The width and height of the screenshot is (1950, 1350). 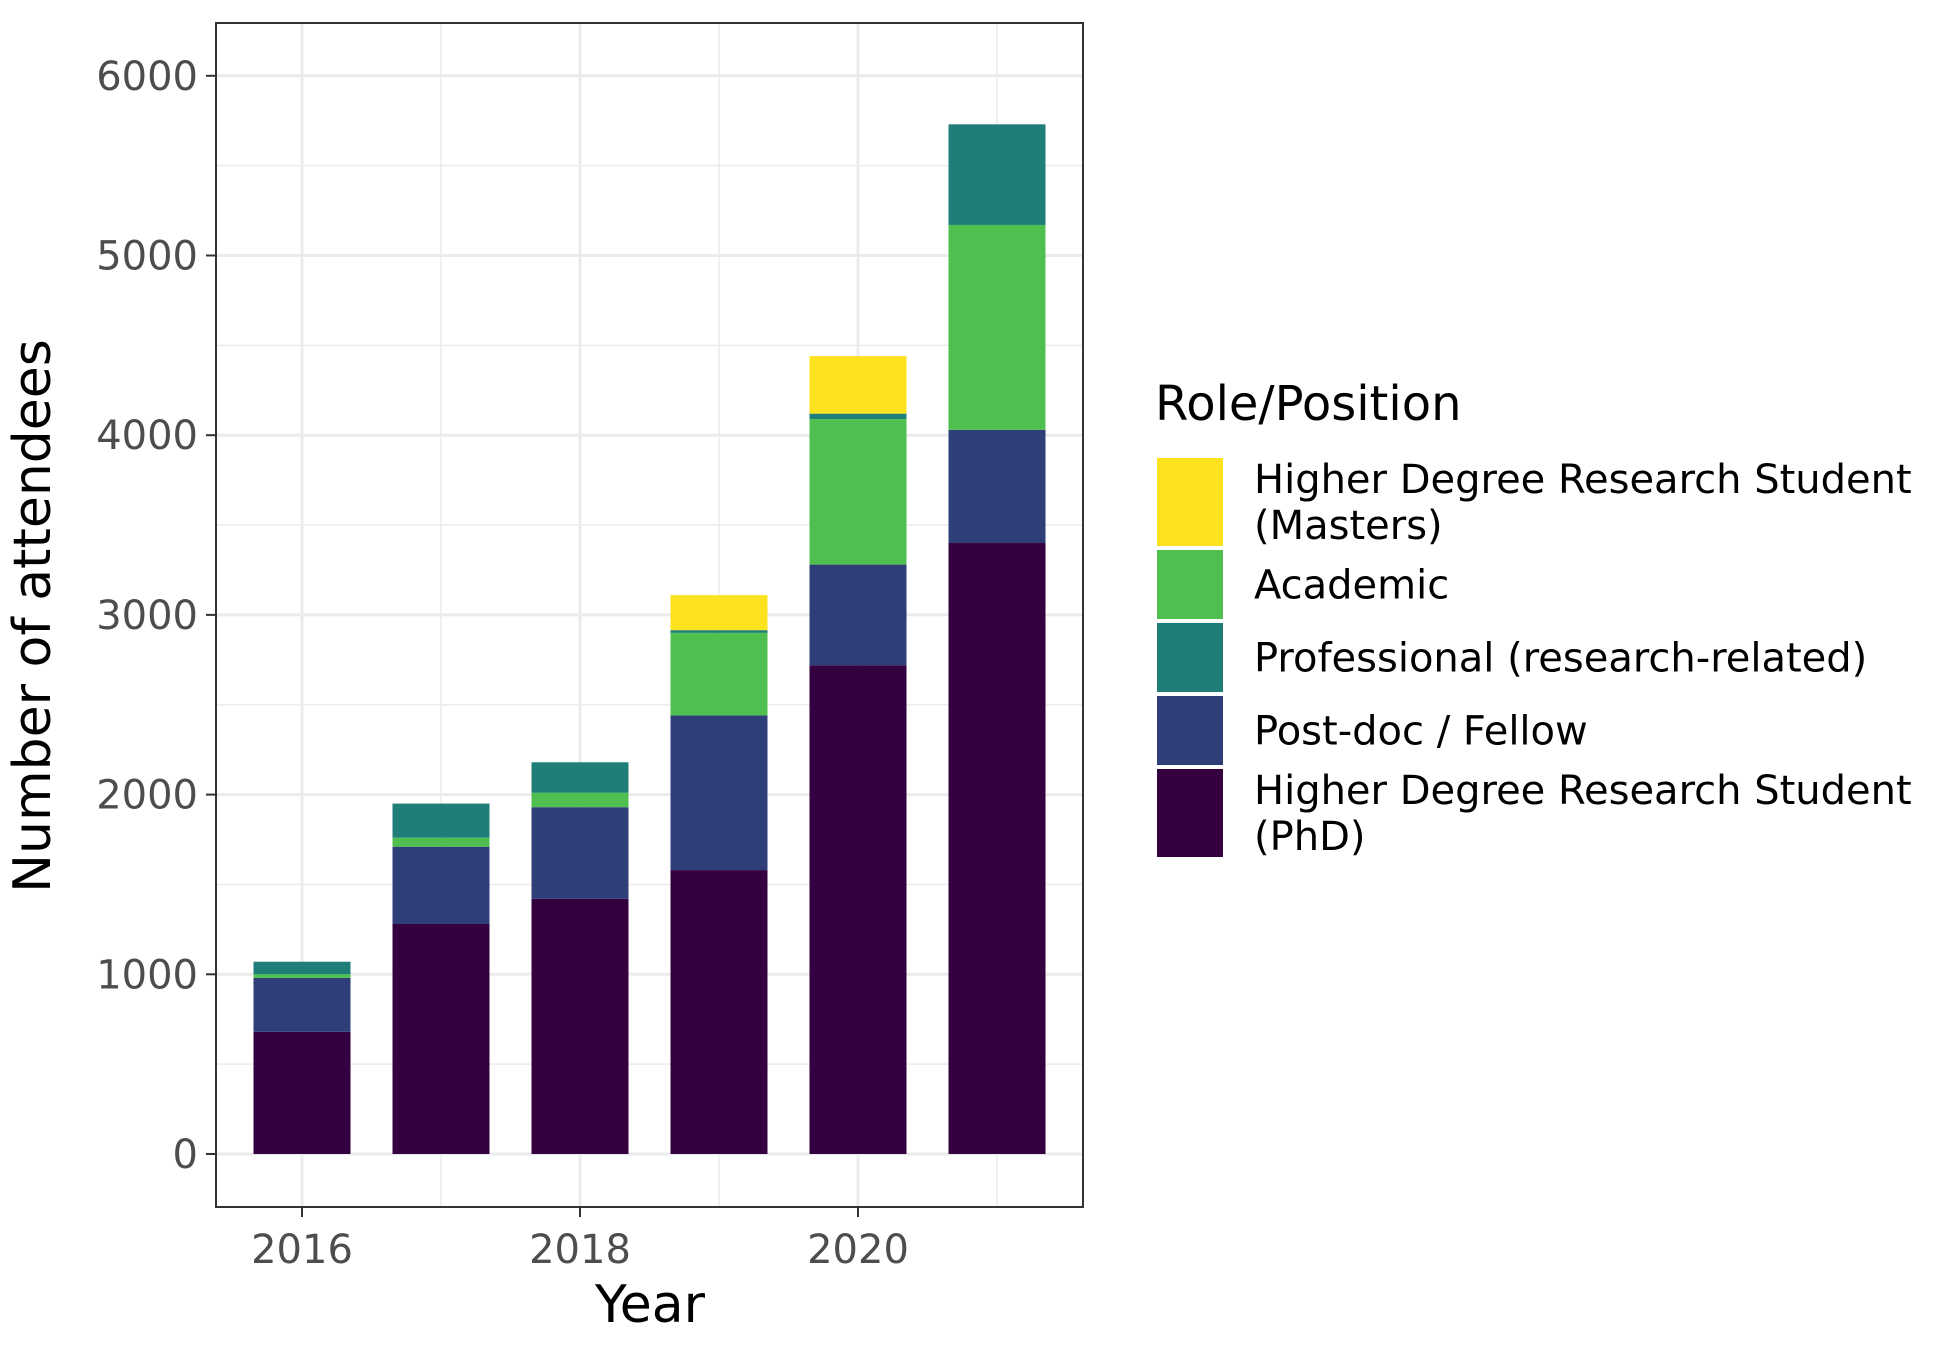 I want to click on legend-label: Post-doc / Fellow, so click(x=1421, y=732).